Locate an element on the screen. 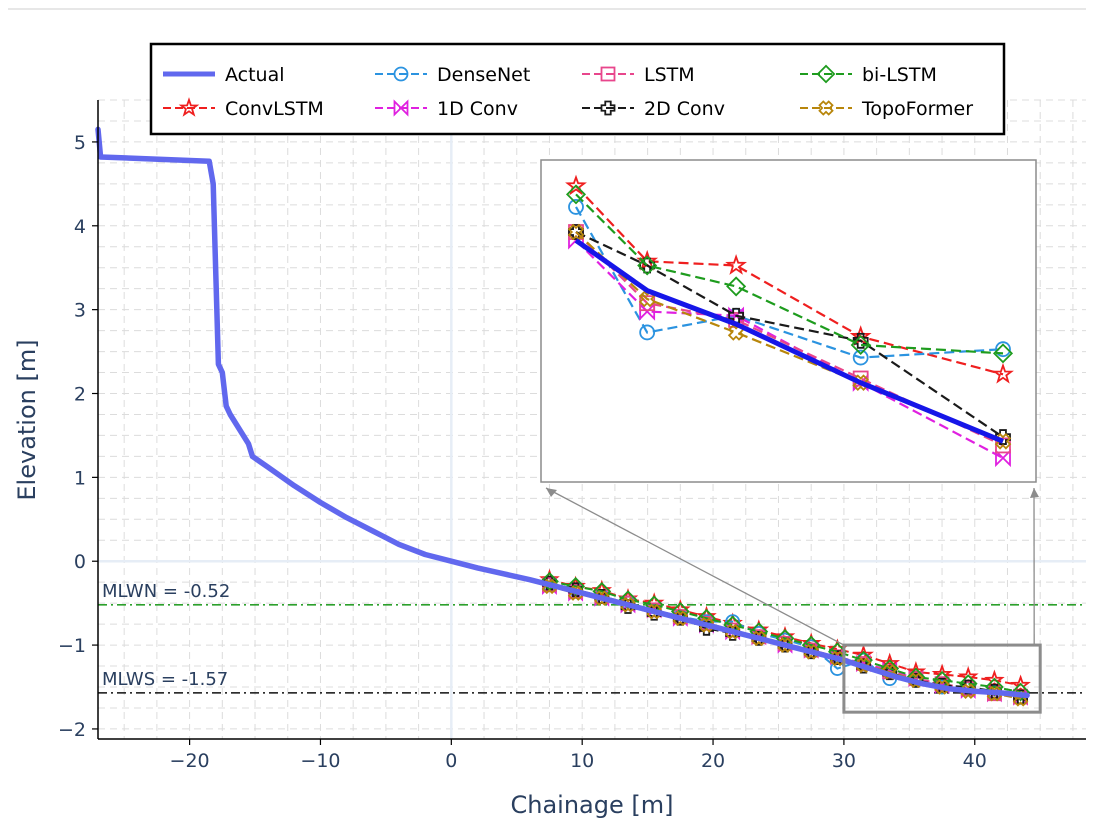  series-line is located at coordinates (785, 636).